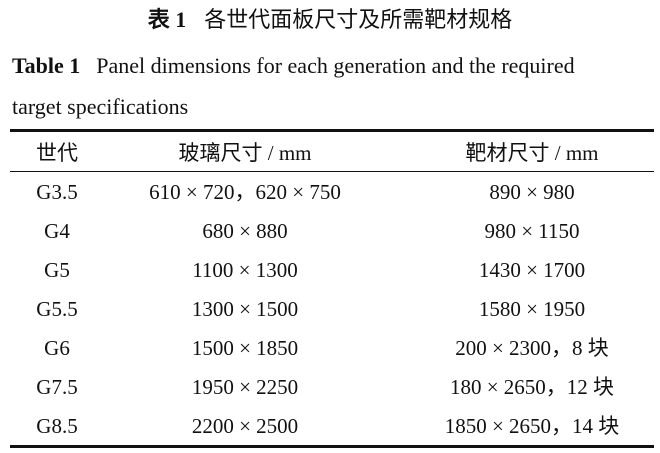 The height and width of the screenshot is (453, 660). What do you see at coordinates (532, 426) in the screenshot?
I see `cell-target-size: 1850 × 2650，14 块` at bounding box center [532, 426].